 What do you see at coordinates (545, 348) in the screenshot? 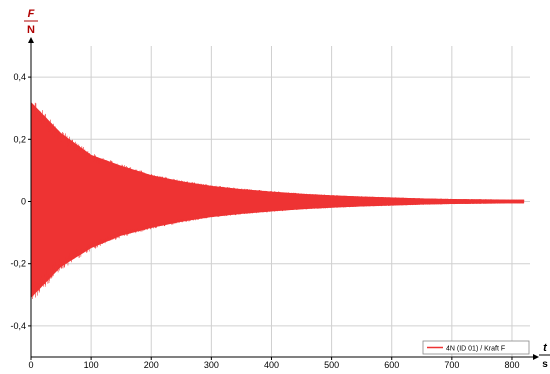
I see `x-axis-symbol: t` at bounding box center [545, 348].